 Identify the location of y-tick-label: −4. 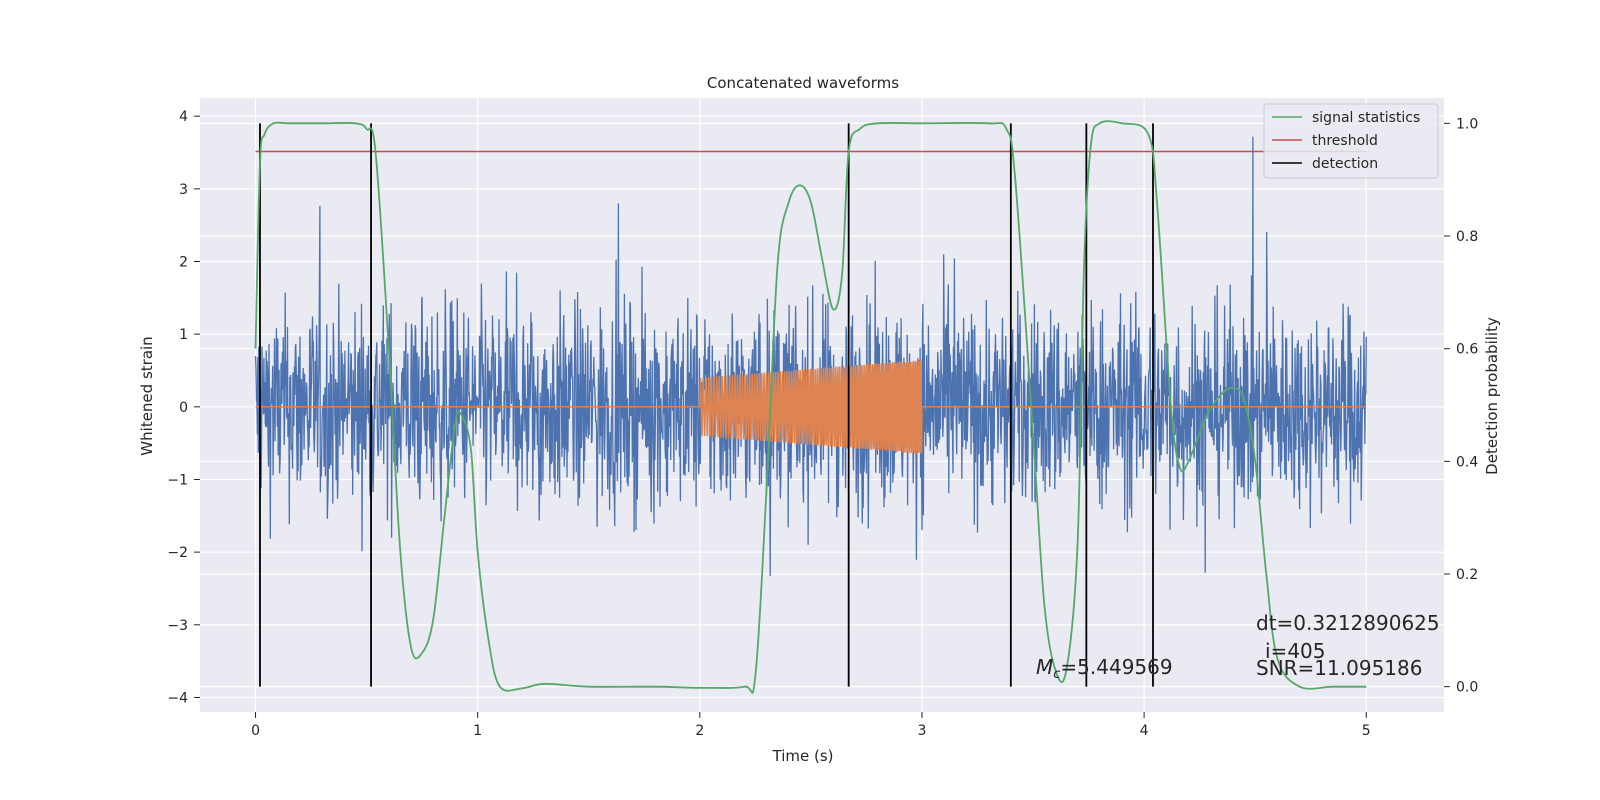
(177, 698).